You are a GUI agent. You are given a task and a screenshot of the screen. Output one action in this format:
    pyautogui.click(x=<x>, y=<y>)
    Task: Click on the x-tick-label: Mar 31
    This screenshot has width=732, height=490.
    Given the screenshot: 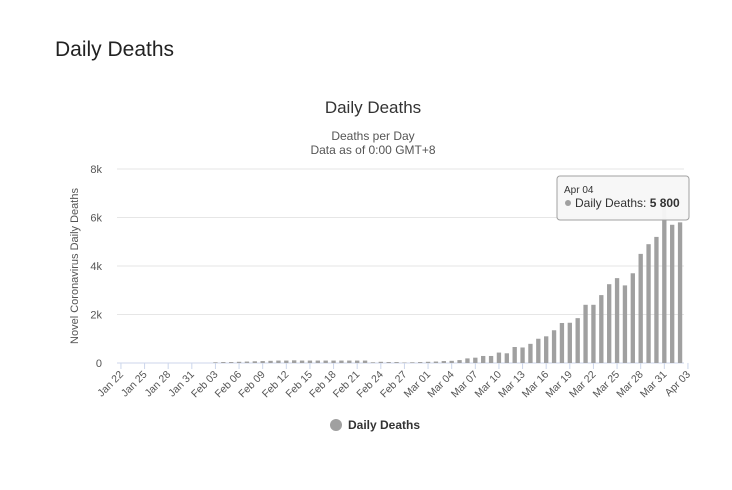 What is the action you would take?
    pyautogui.click(x=654, y=385)
    